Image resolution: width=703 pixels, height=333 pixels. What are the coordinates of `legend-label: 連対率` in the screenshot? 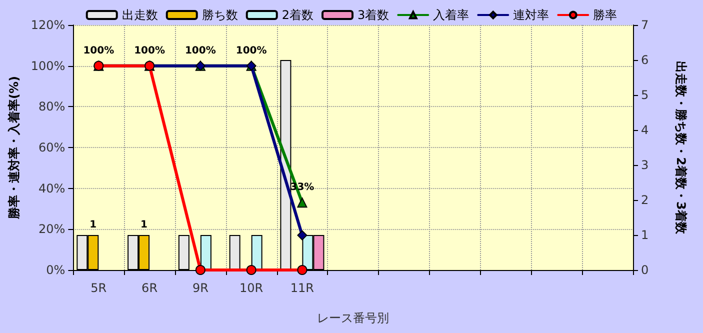 It's located at (531, 15).